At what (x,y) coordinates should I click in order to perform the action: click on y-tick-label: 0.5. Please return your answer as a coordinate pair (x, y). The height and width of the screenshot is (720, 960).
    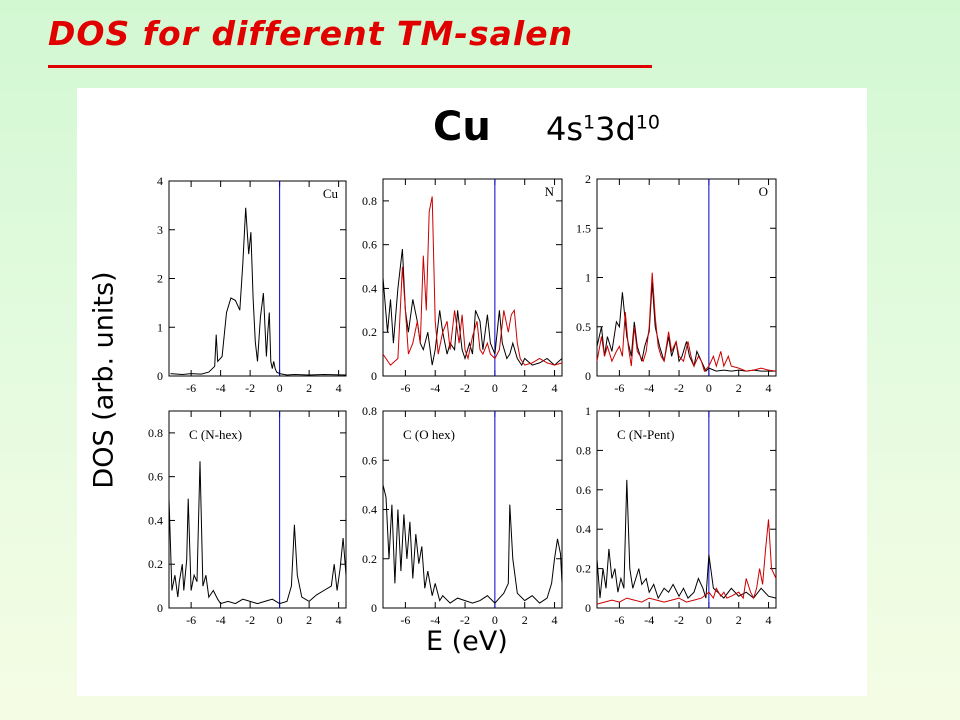
    Looking at the image, I should click on (583, 327).